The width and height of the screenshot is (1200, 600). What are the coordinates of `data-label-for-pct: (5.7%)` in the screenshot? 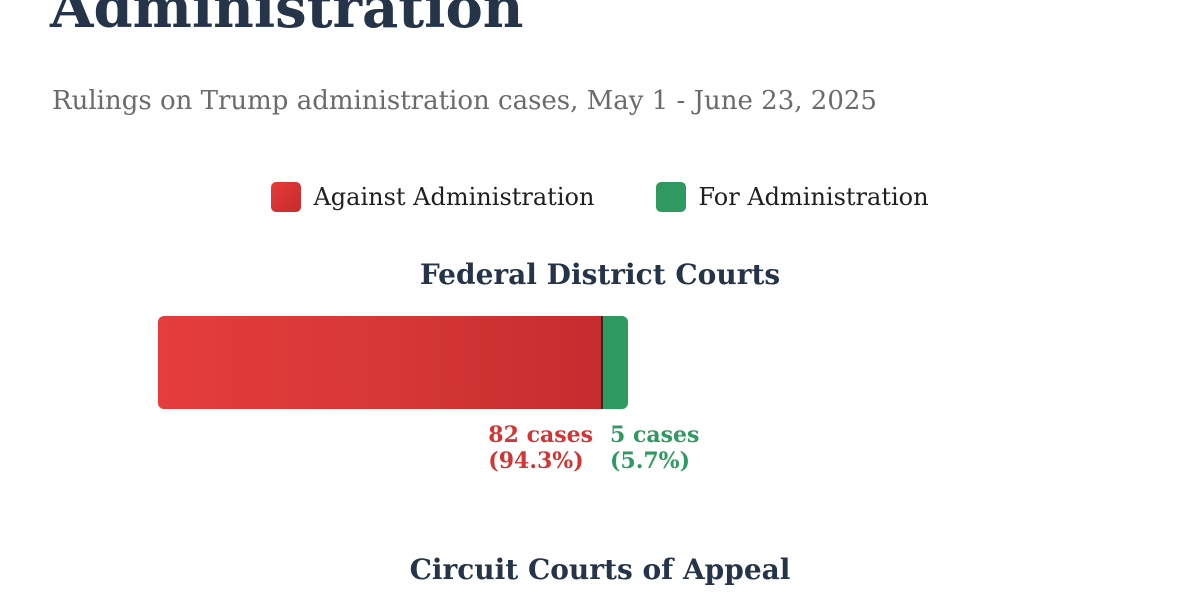 It's located at (650, 461).